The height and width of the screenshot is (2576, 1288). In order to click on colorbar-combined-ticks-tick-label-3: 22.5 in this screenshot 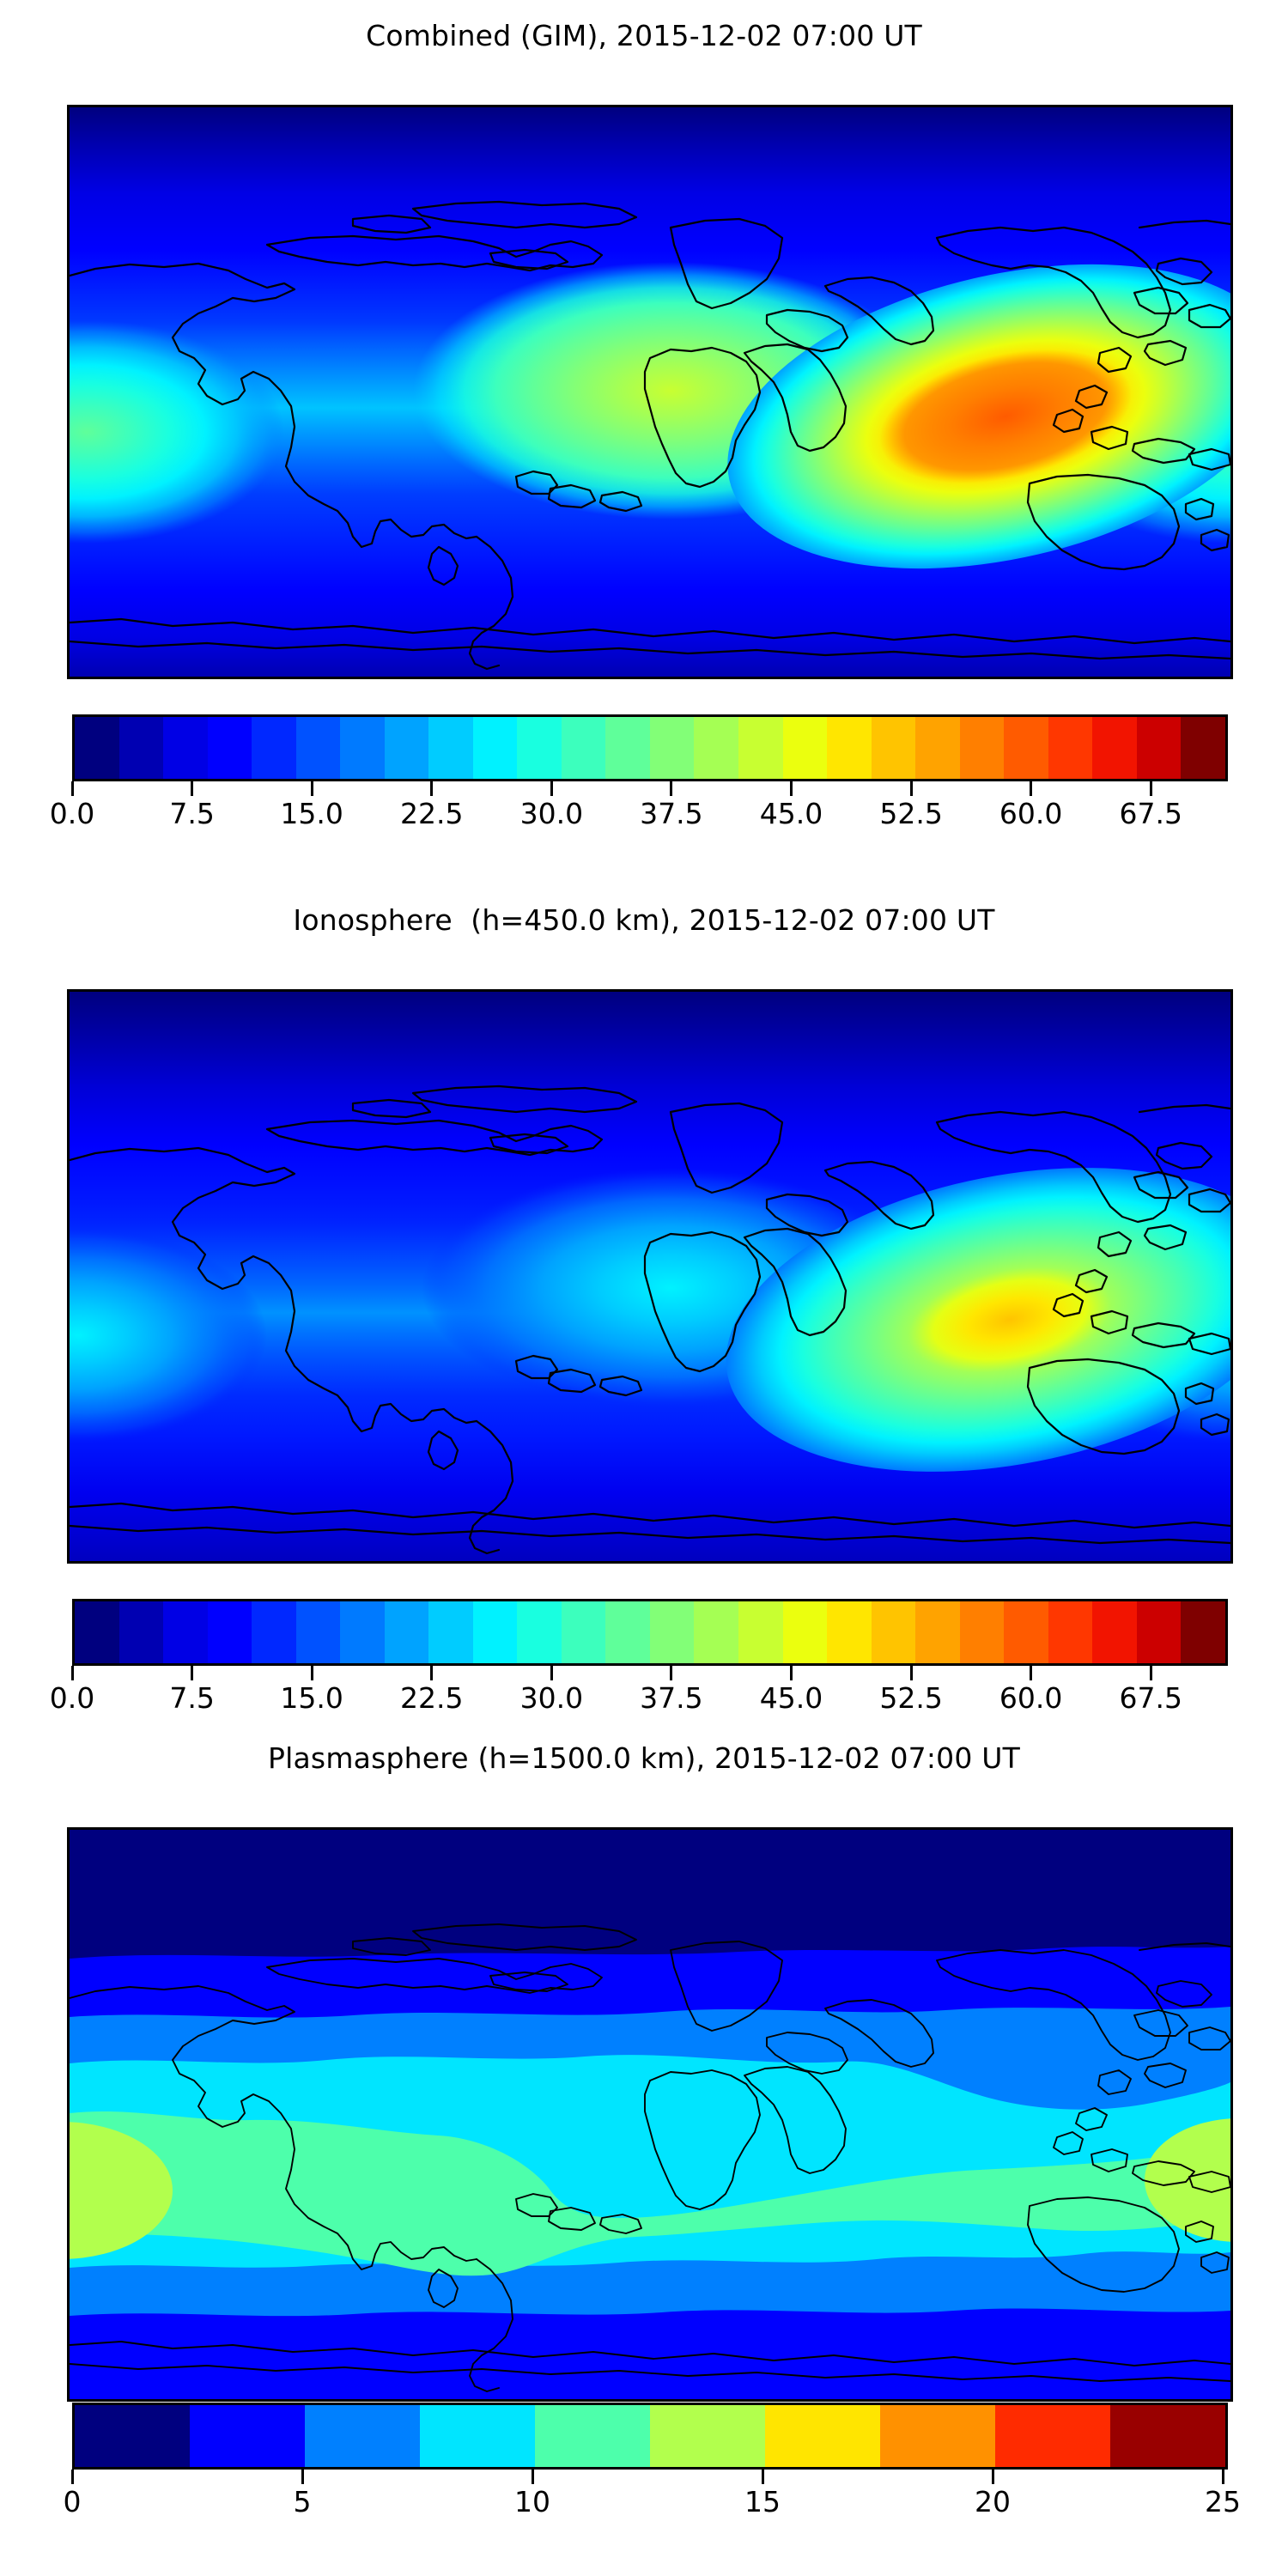, I will do `click(432, 813)`.